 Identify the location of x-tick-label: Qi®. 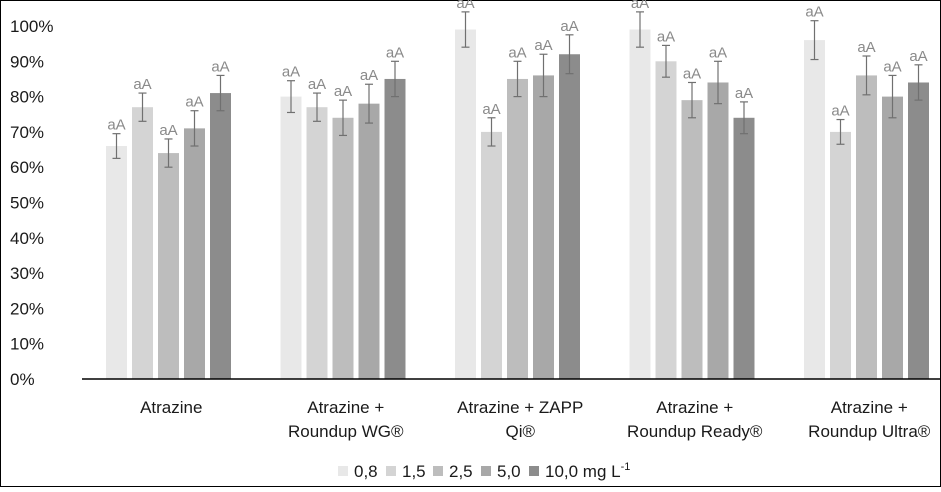
(520, 431).